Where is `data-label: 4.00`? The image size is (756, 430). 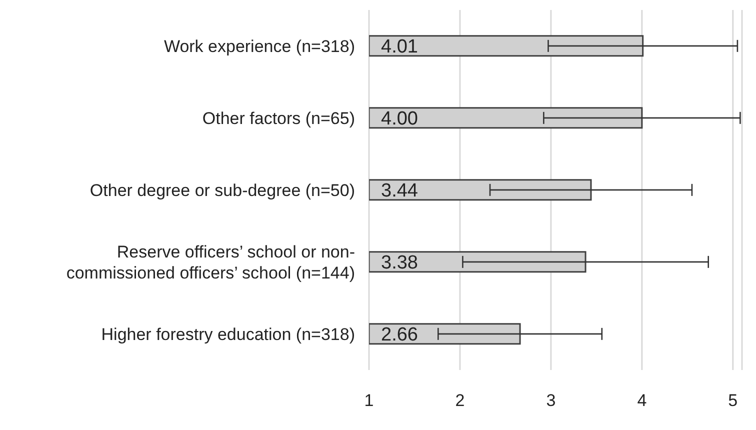 data-label: 4.00 is located at coordinates (399, 119).